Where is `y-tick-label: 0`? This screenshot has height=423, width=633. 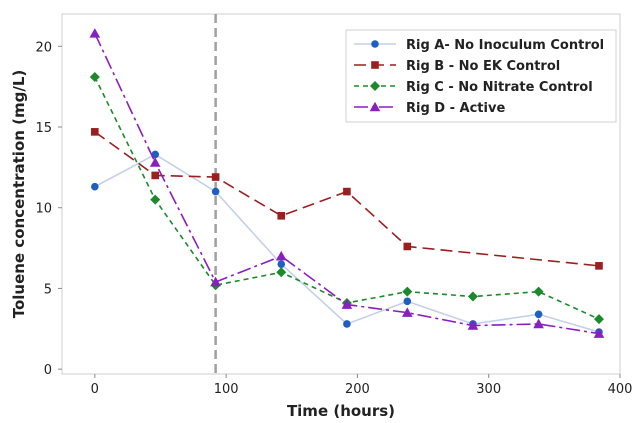
y-tick-label: 0 is located at coordinates (48, 370).